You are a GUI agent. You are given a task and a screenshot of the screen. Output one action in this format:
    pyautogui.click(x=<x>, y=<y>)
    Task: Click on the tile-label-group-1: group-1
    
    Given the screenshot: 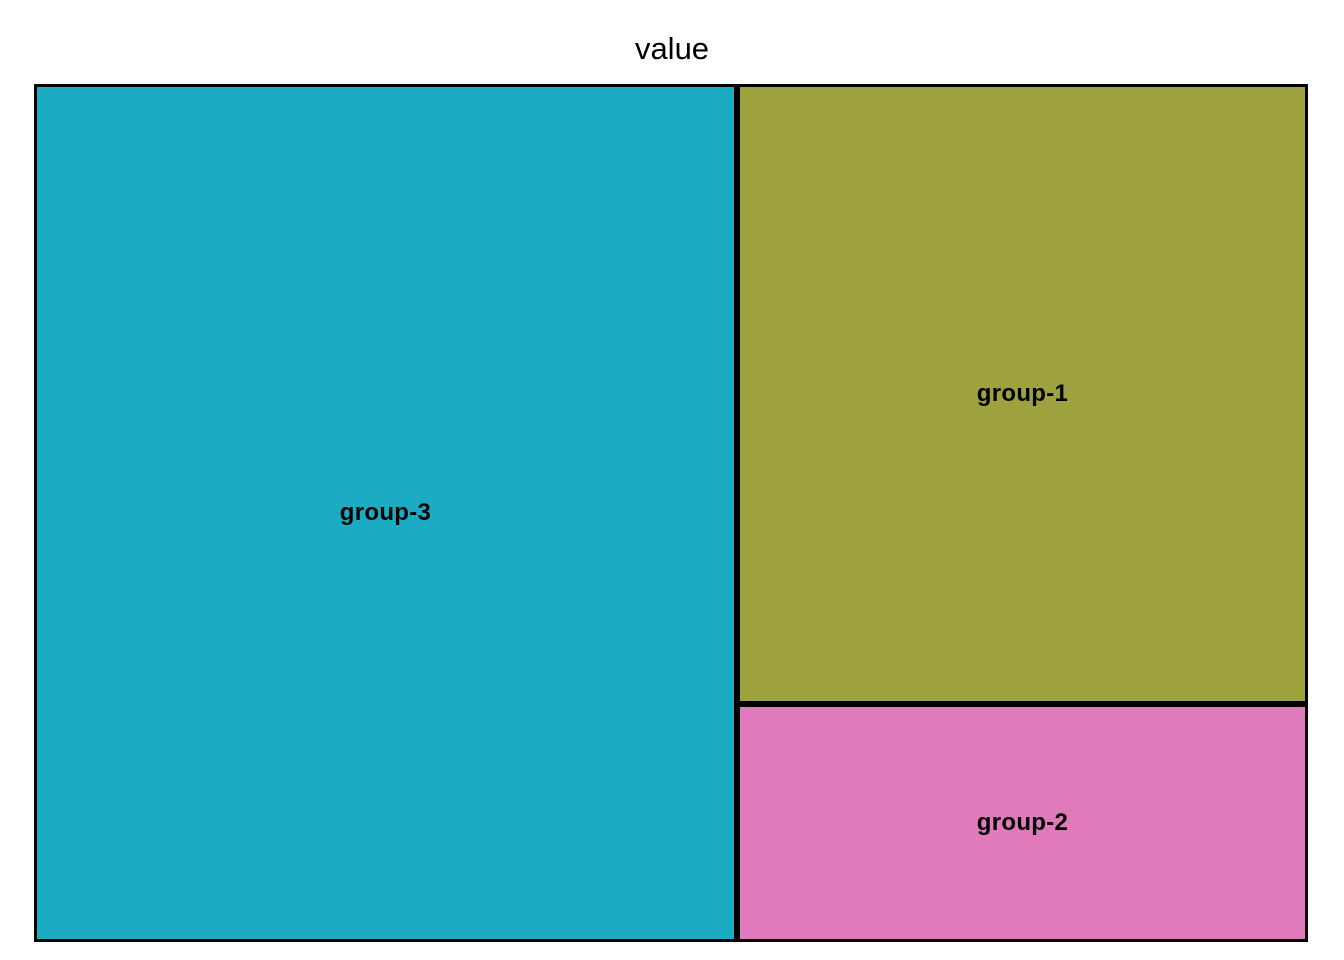 What is the action you would take?
    pyautogui.click(x=1022, y=393)
    